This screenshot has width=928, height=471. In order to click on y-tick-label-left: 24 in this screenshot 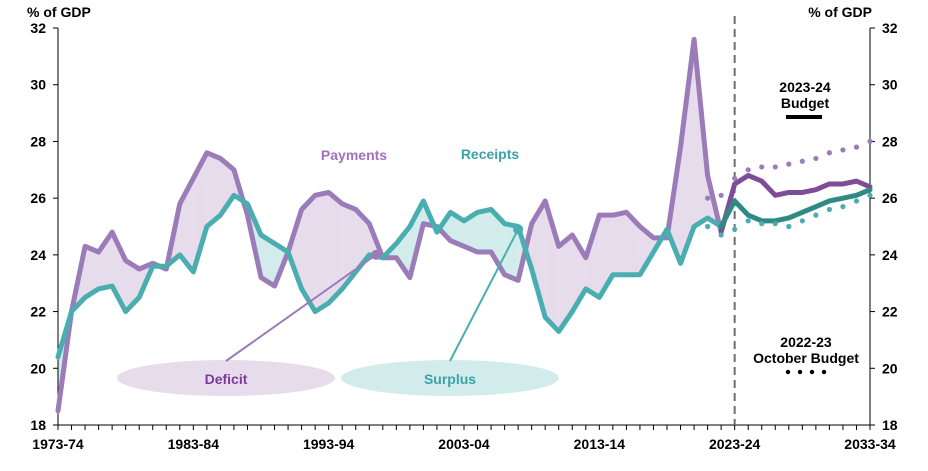, I will do `click(38, 255)`.